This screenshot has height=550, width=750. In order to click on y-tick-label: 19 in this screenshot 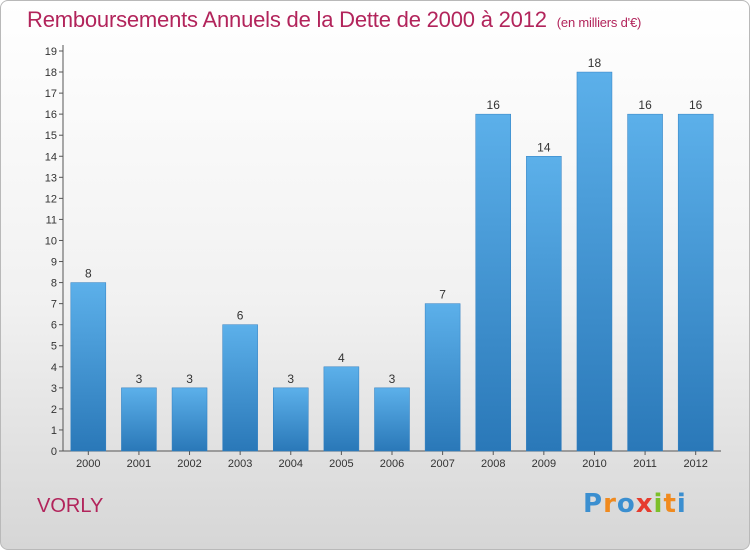, I will do `click(51, 52)`.